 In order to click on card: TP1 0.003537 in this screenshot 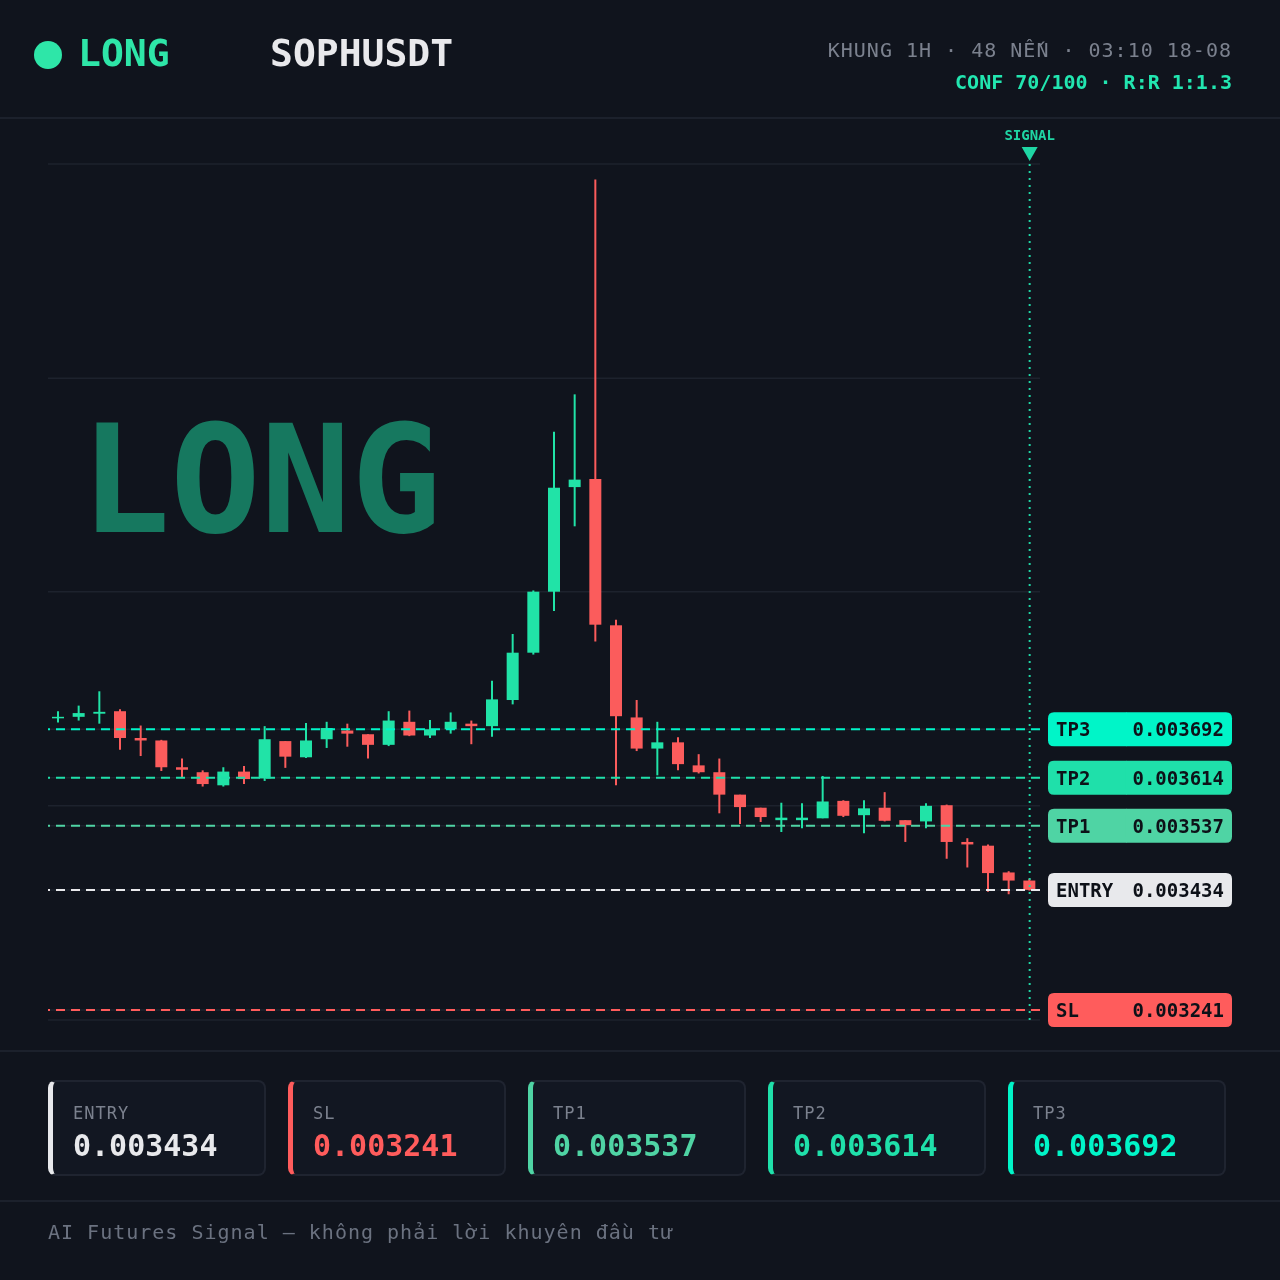, I will do `click(637, 1128)`.